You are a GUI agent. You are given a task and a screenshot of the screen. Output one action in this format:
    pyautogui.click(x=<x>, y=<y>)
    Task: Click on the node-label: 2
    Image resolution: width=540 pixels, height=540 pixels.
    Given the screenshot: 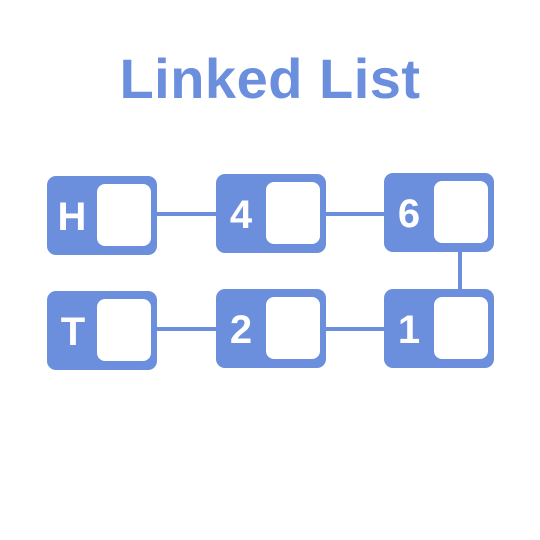 What is the action you would take?
    pyautogui.click(x=241, y=330)
    